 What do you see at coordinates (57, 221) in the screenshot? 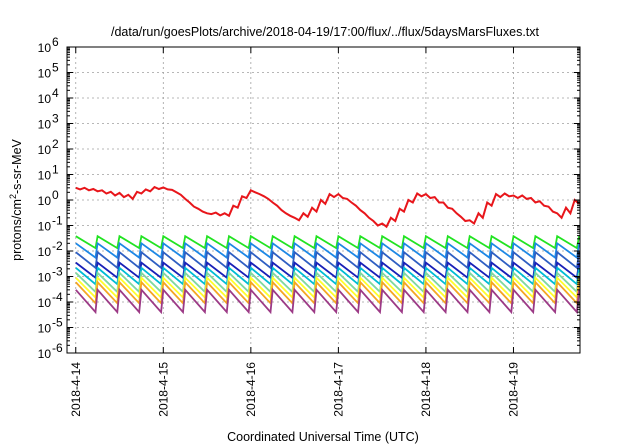
I see `y-tick-exponent: -1` at bounding box center [57, 221].